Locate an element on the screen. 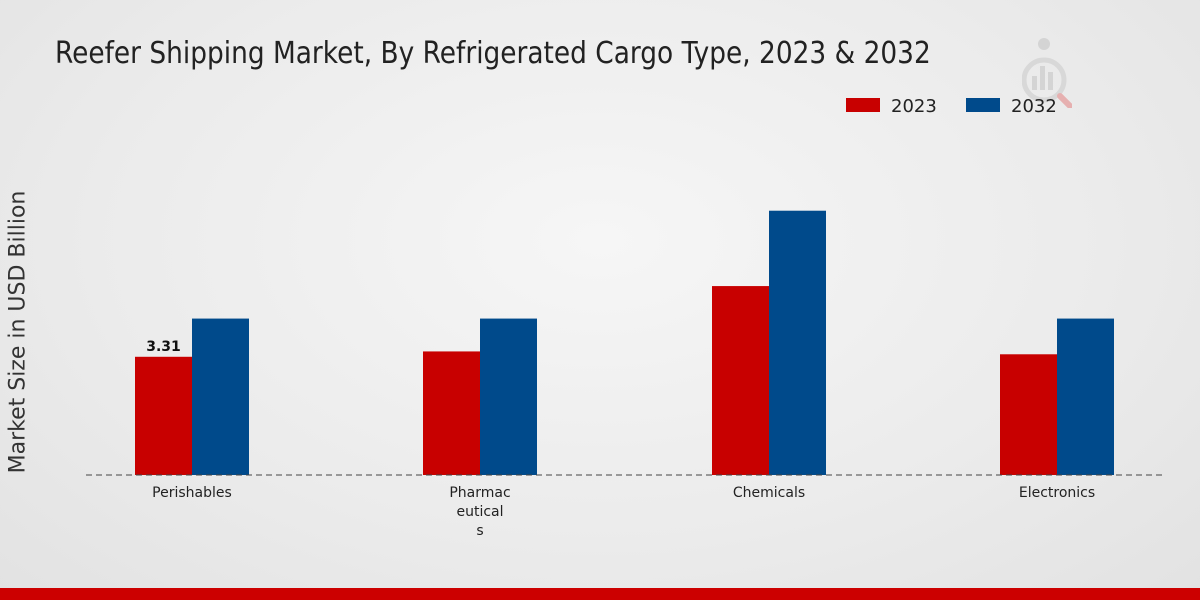 This screenshot has width=1200, height=600. bar-2023-electronics is located at coordinates (1028, 414).